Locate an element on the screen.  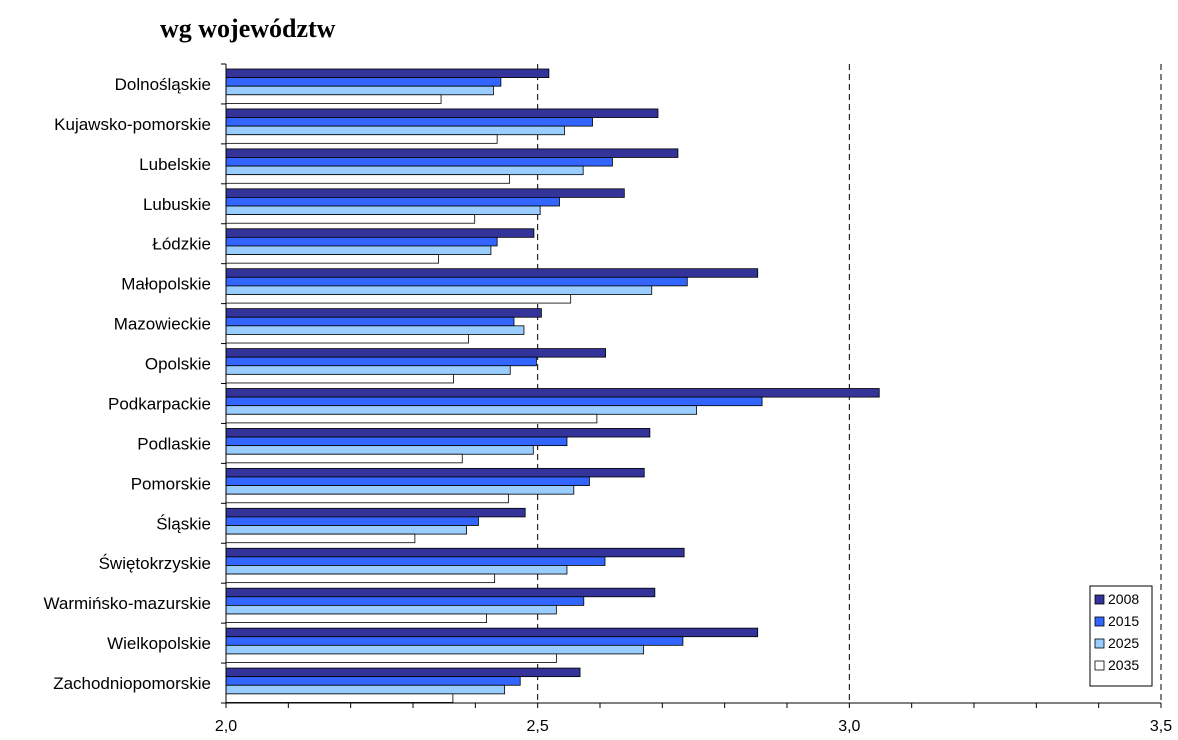
category-label: Mazowieckie is located at coordinates (162, 324).